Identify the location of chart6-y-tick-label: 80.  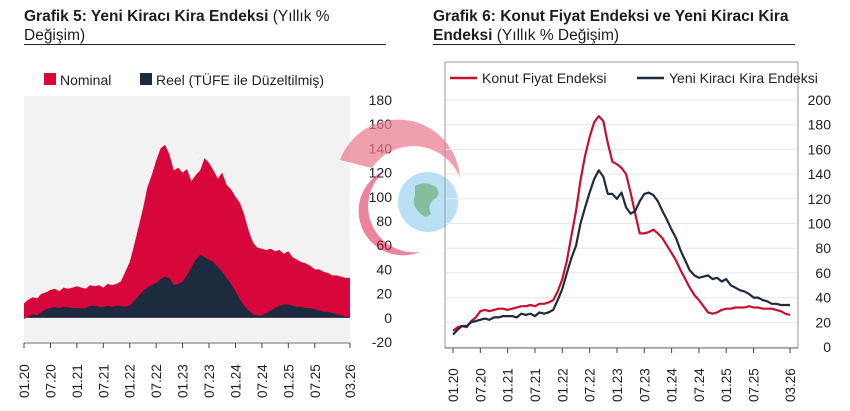
(823, 248).